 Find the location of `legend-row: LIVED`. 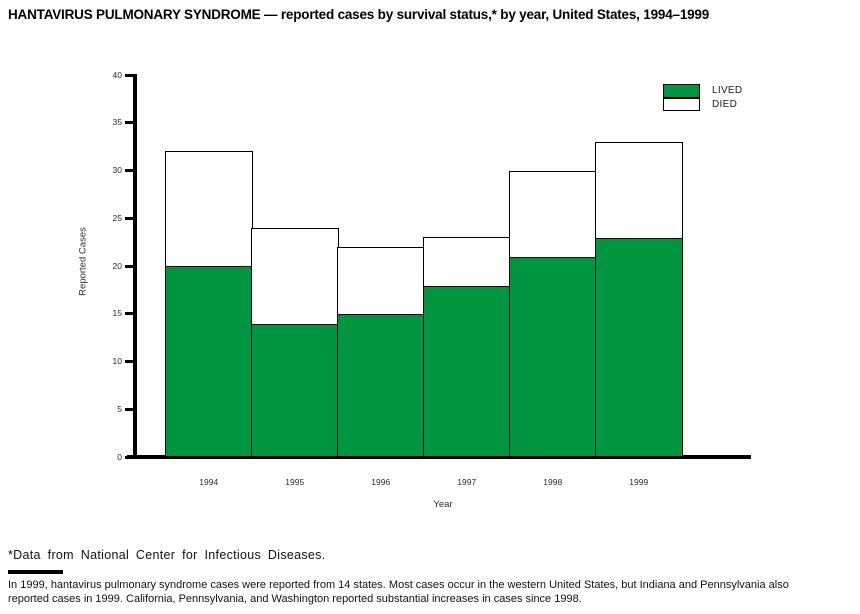

legend-row: LIVED is located at coordinates (702, 91).